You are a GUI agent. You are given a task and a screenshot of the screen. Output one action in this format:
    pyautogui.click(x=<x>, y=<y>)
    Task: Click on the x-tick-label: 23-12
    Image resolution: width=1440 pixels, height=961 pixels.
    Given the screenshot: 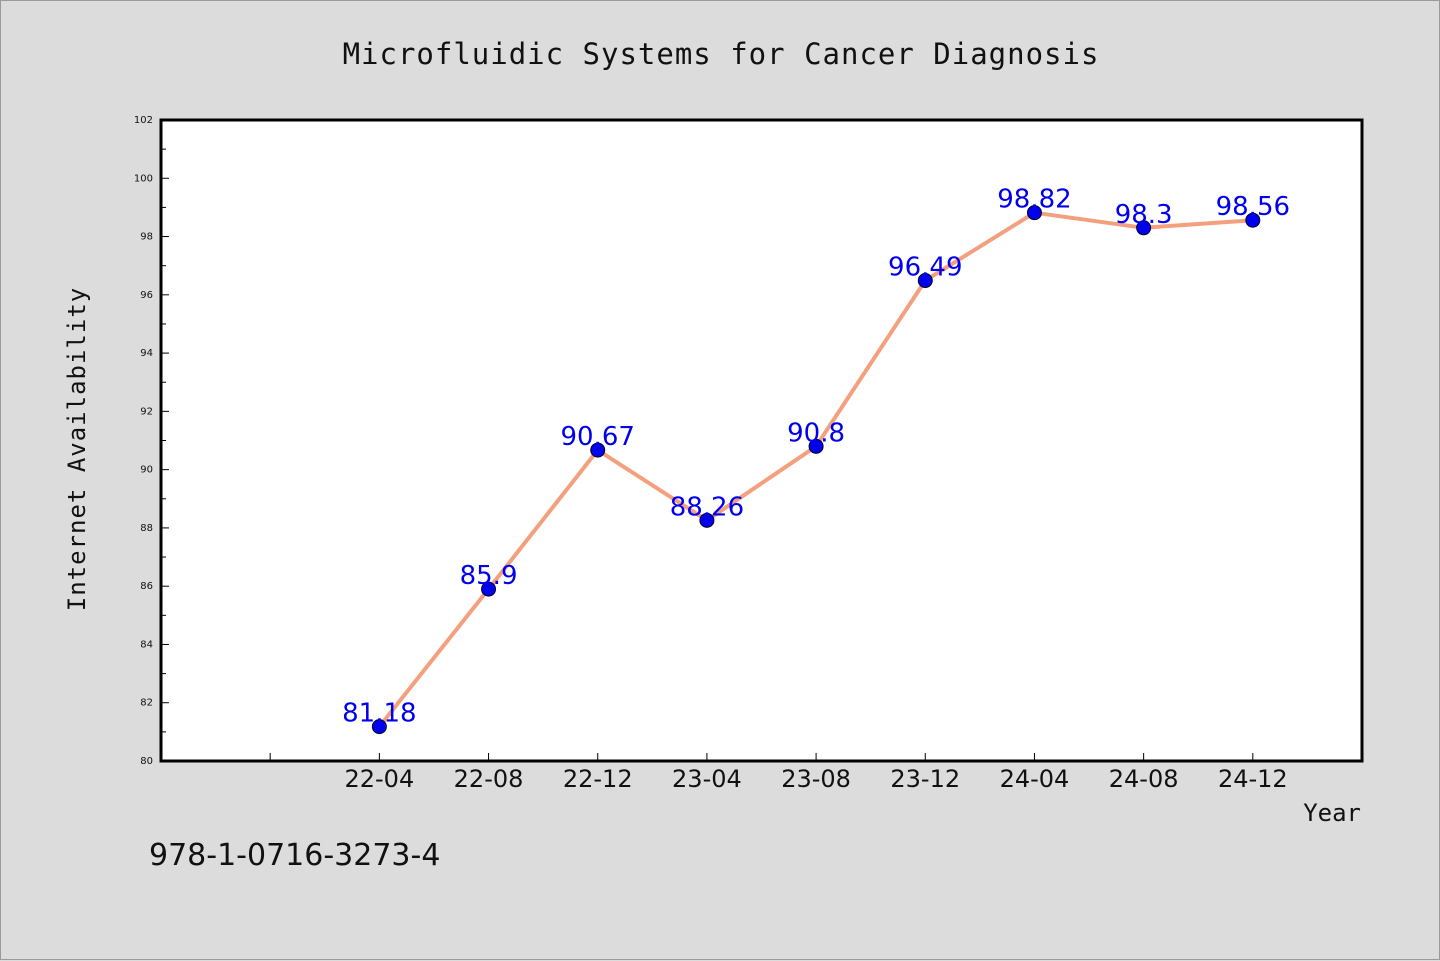 What is the action you would take?
    pyautogui.click(x=925, y=779)
    